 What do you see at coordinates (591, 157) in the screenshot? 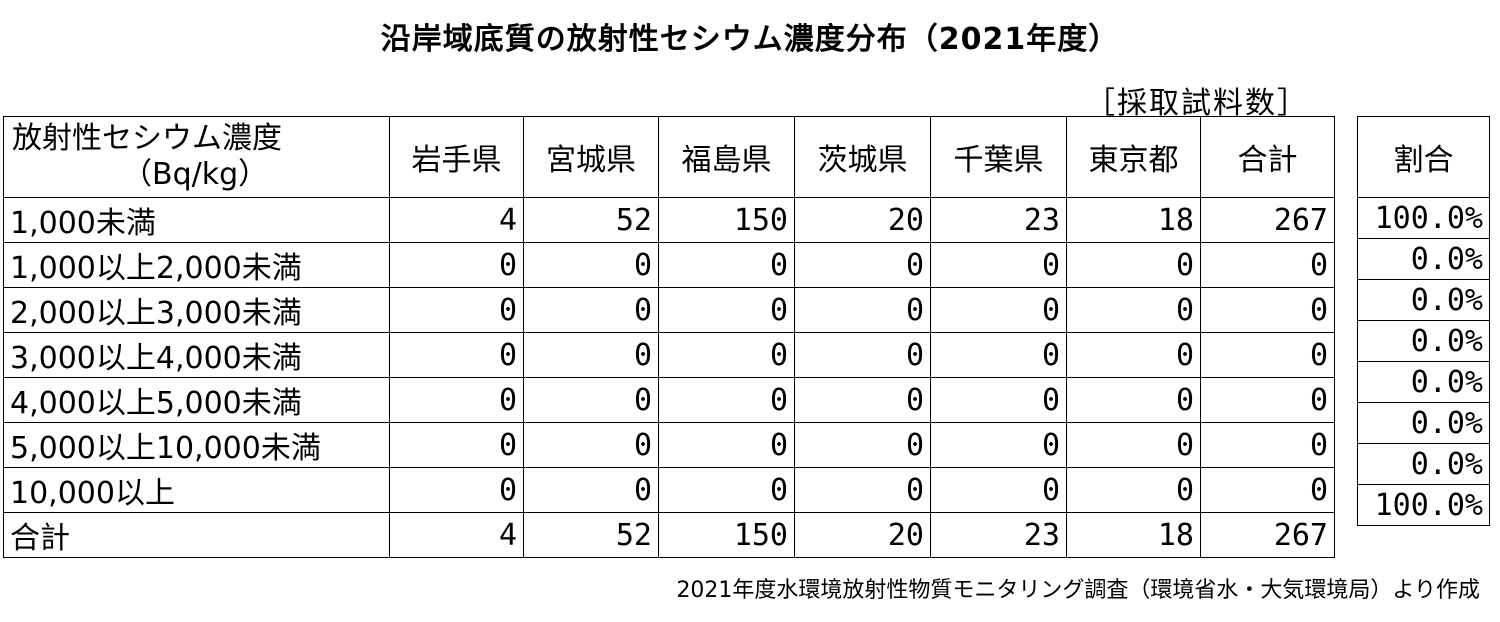
I see `column-header: 宮城県` at bounding box center [591, 157].